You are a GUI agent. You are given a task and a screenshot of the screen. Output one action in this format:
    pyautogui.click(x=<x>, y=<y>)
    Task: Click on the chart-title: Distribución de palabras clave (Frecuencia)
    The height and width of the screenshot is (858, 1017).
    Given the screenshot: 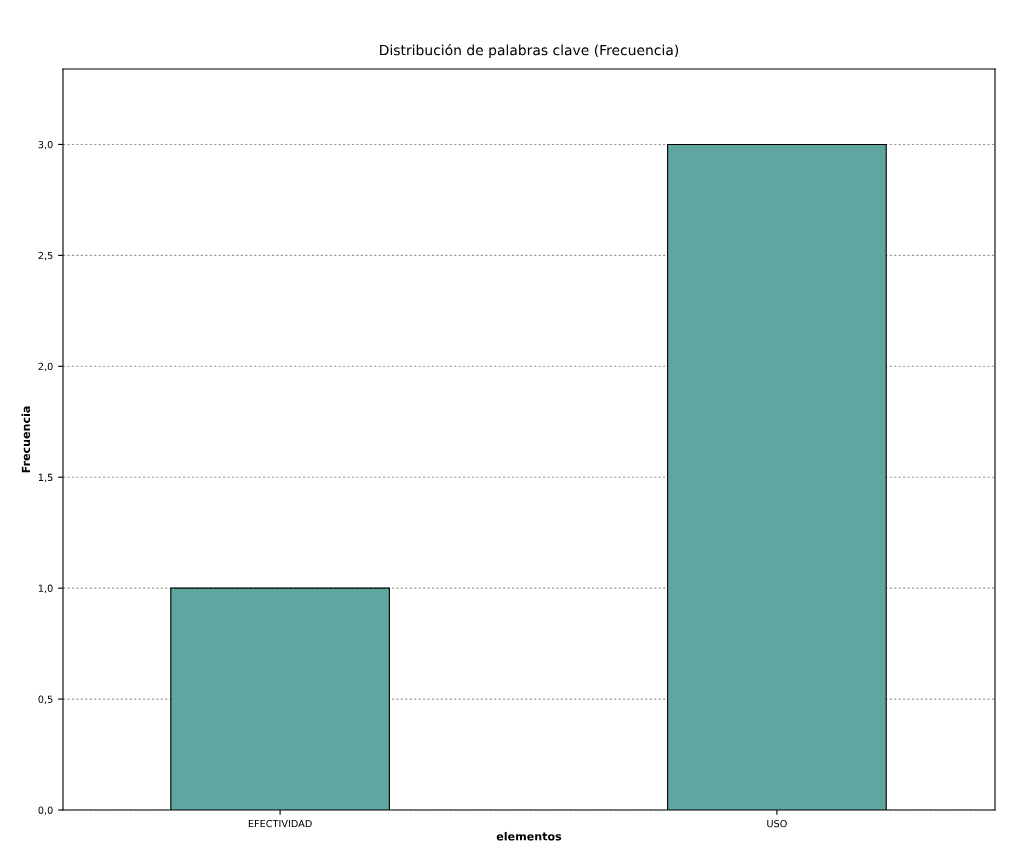 What is the action you would take?
    pyautogui.click(x=529, y=51)
    